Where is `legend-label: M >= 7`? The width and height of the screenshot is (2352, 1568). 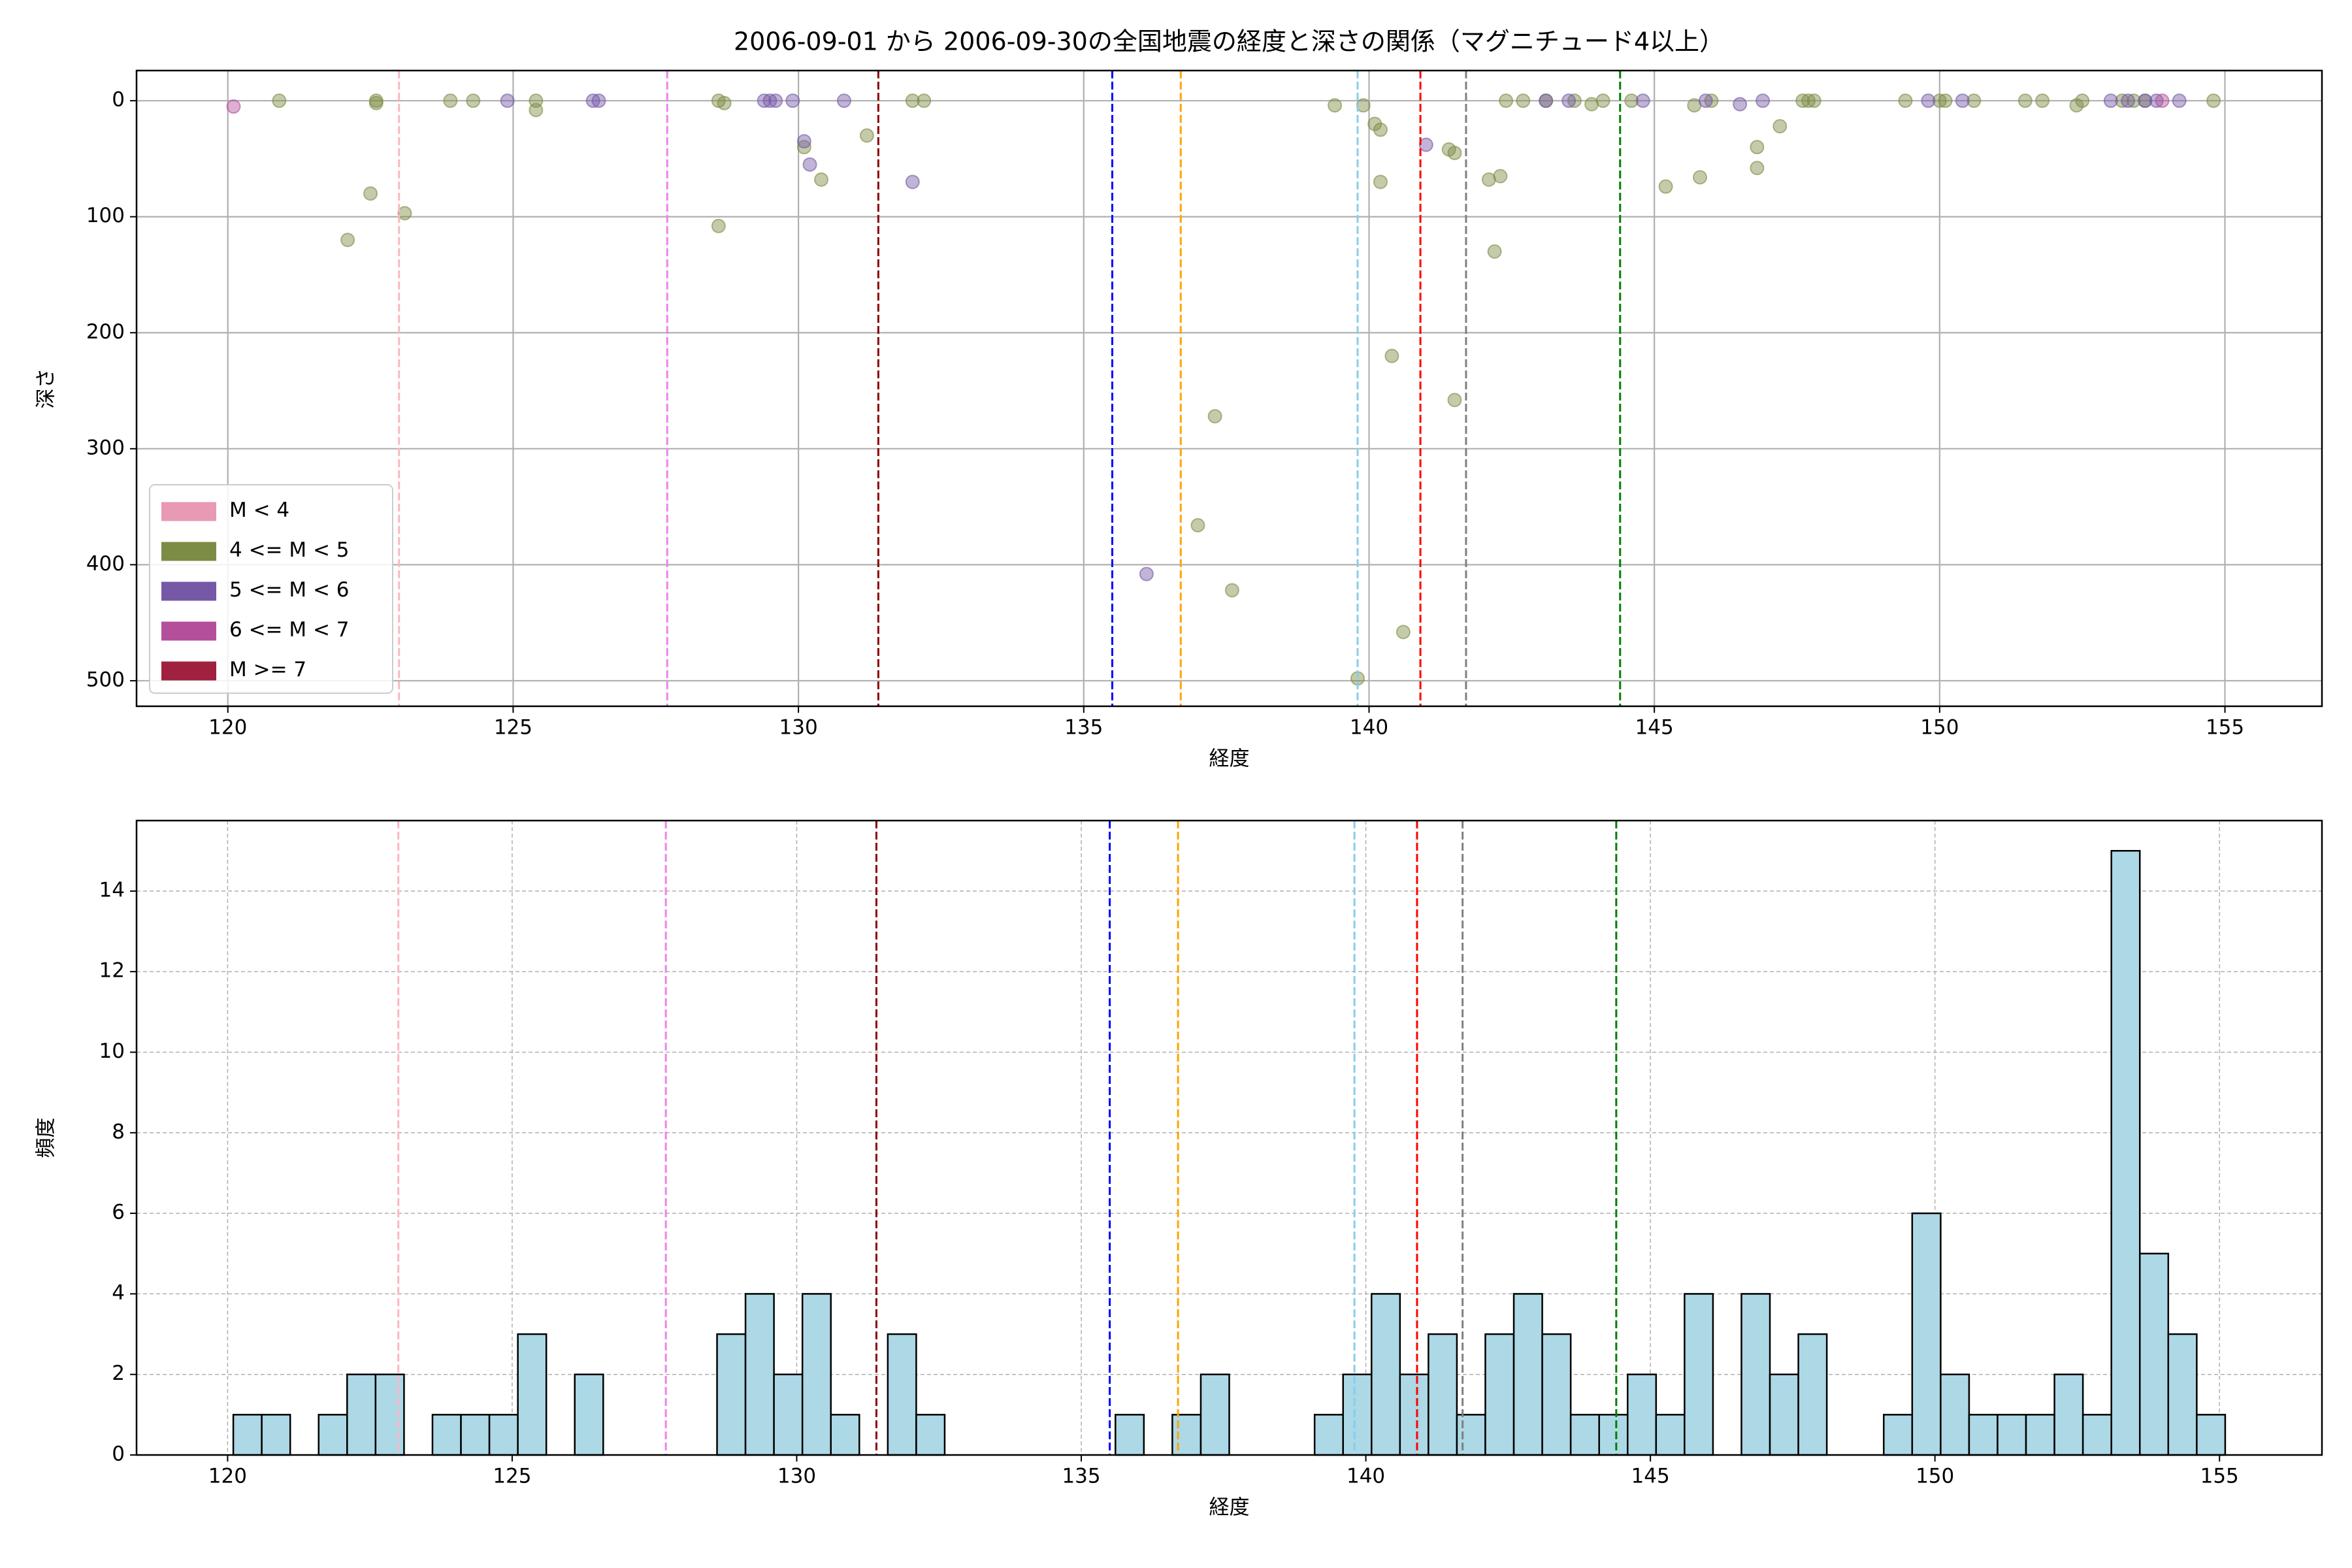 legend-label: M >= 7 is located at coordinates (267, 669).